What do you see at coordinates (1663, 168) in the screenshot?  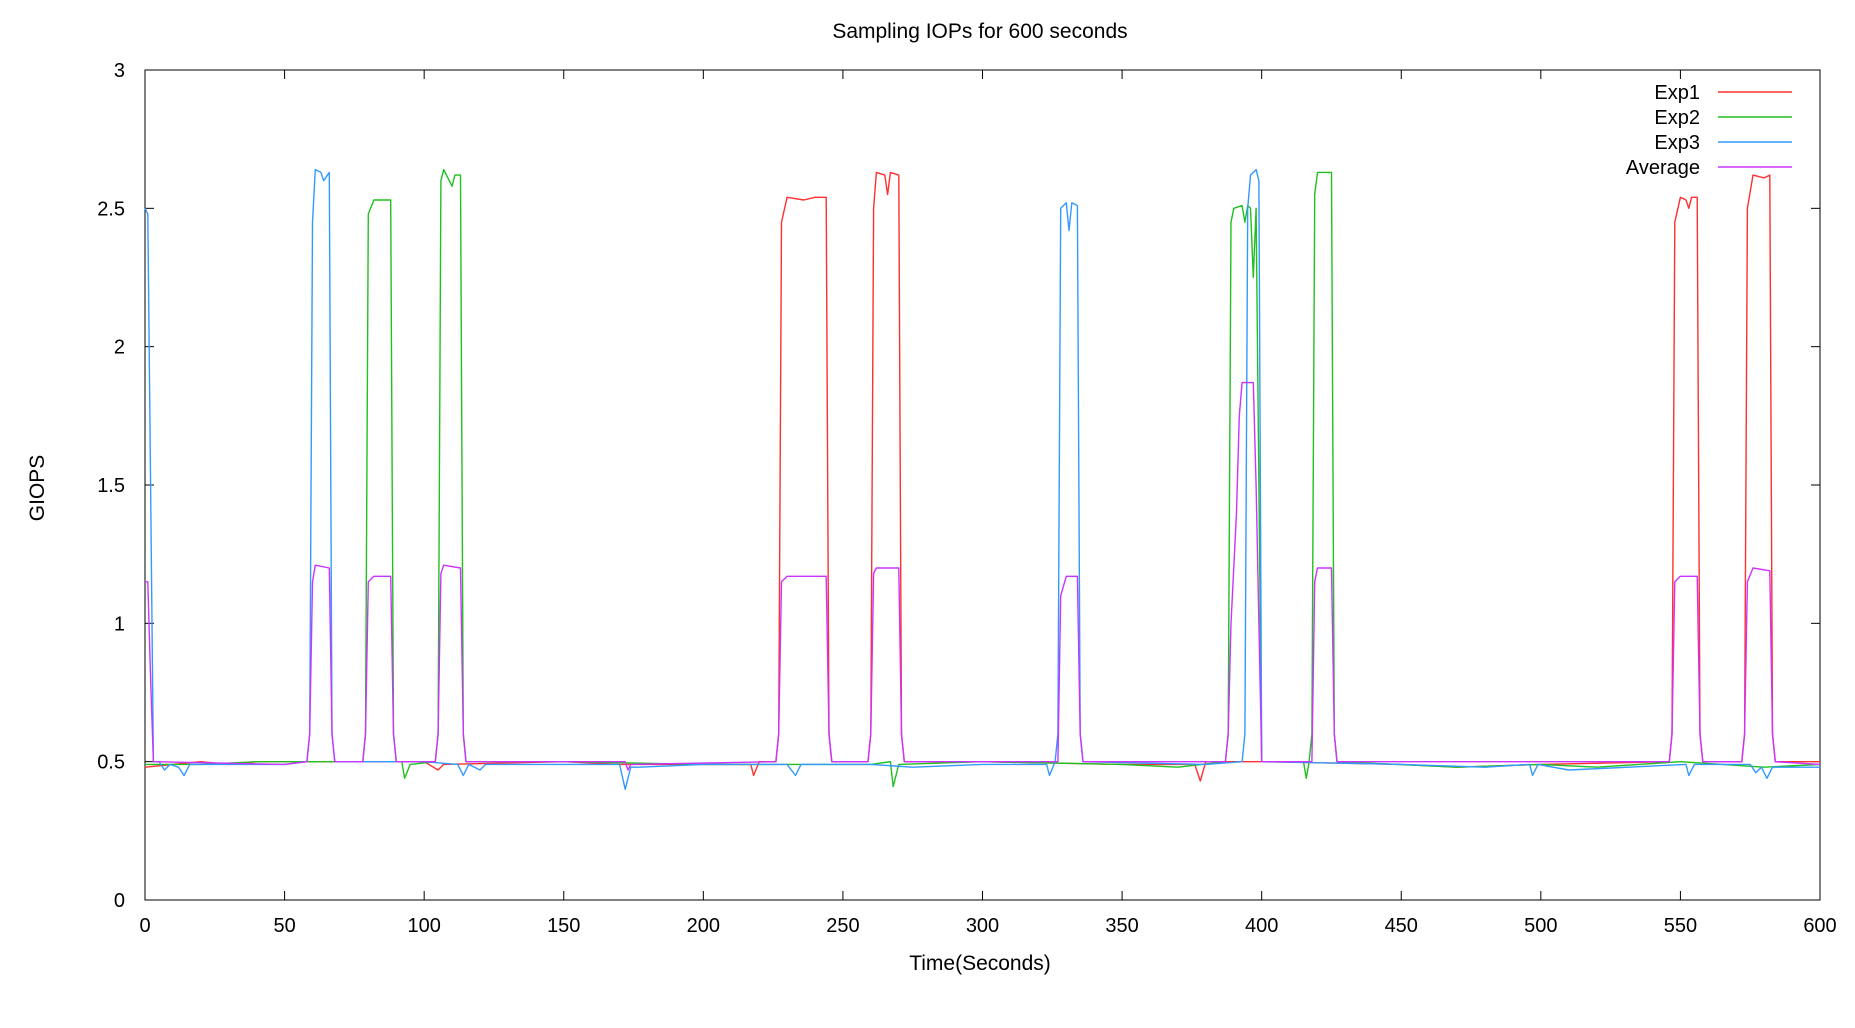 I see `legend-label: Average` at bounding box center [1663, 168].